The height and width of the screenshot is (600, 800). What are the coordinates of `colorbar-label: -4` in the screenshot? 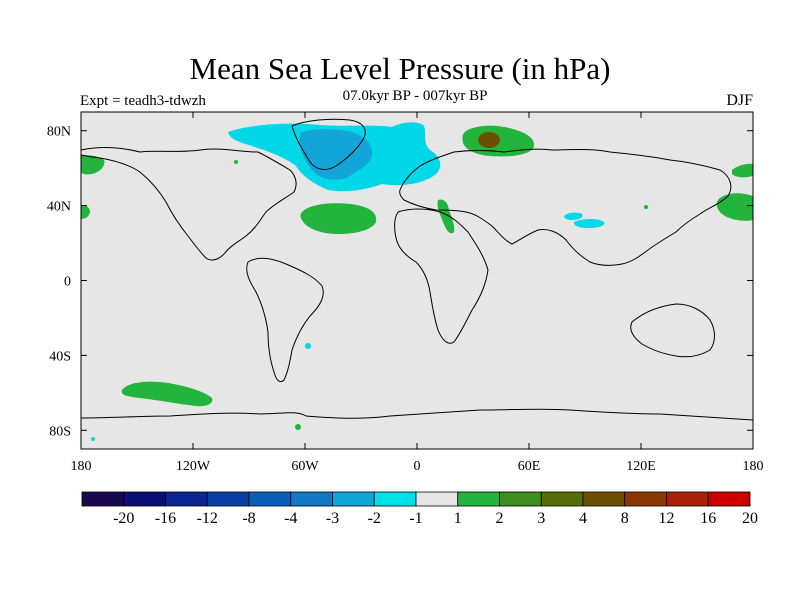 It's located at (290, 518).